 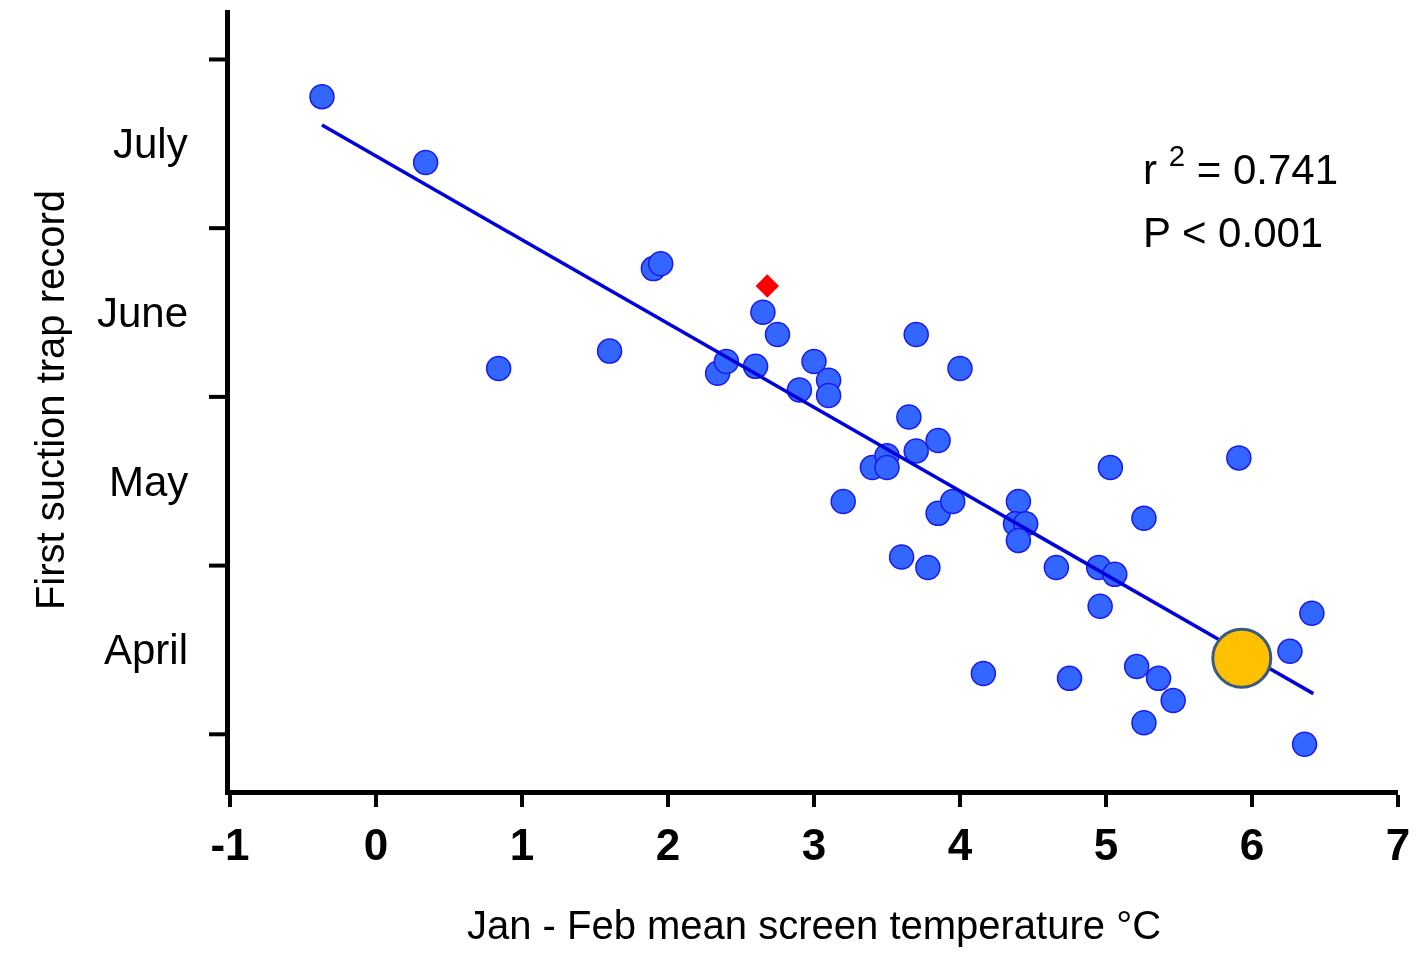 I want to click on x-tick-label: 6, so click(x=1252, y=844).